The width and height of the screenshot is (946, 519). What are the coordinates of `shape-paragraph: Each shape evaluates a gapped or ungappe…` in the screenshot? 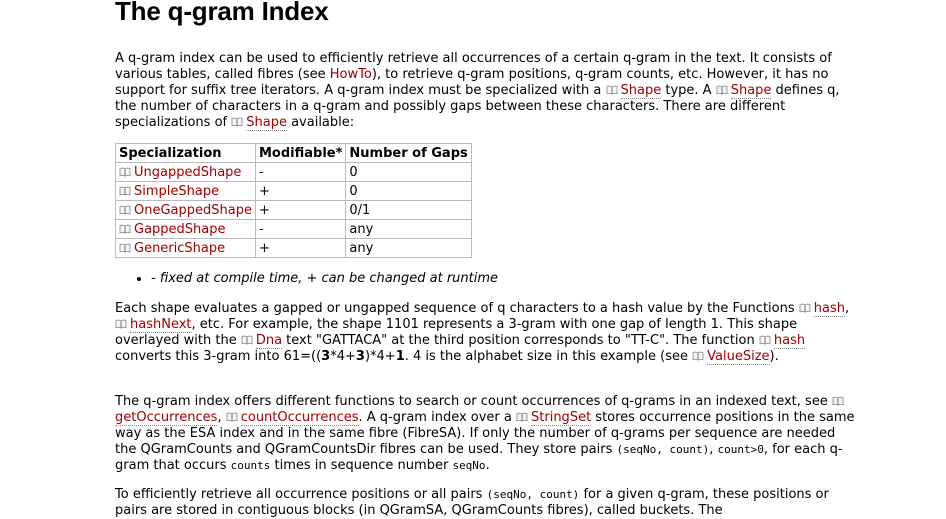 It's located at (485, 333).